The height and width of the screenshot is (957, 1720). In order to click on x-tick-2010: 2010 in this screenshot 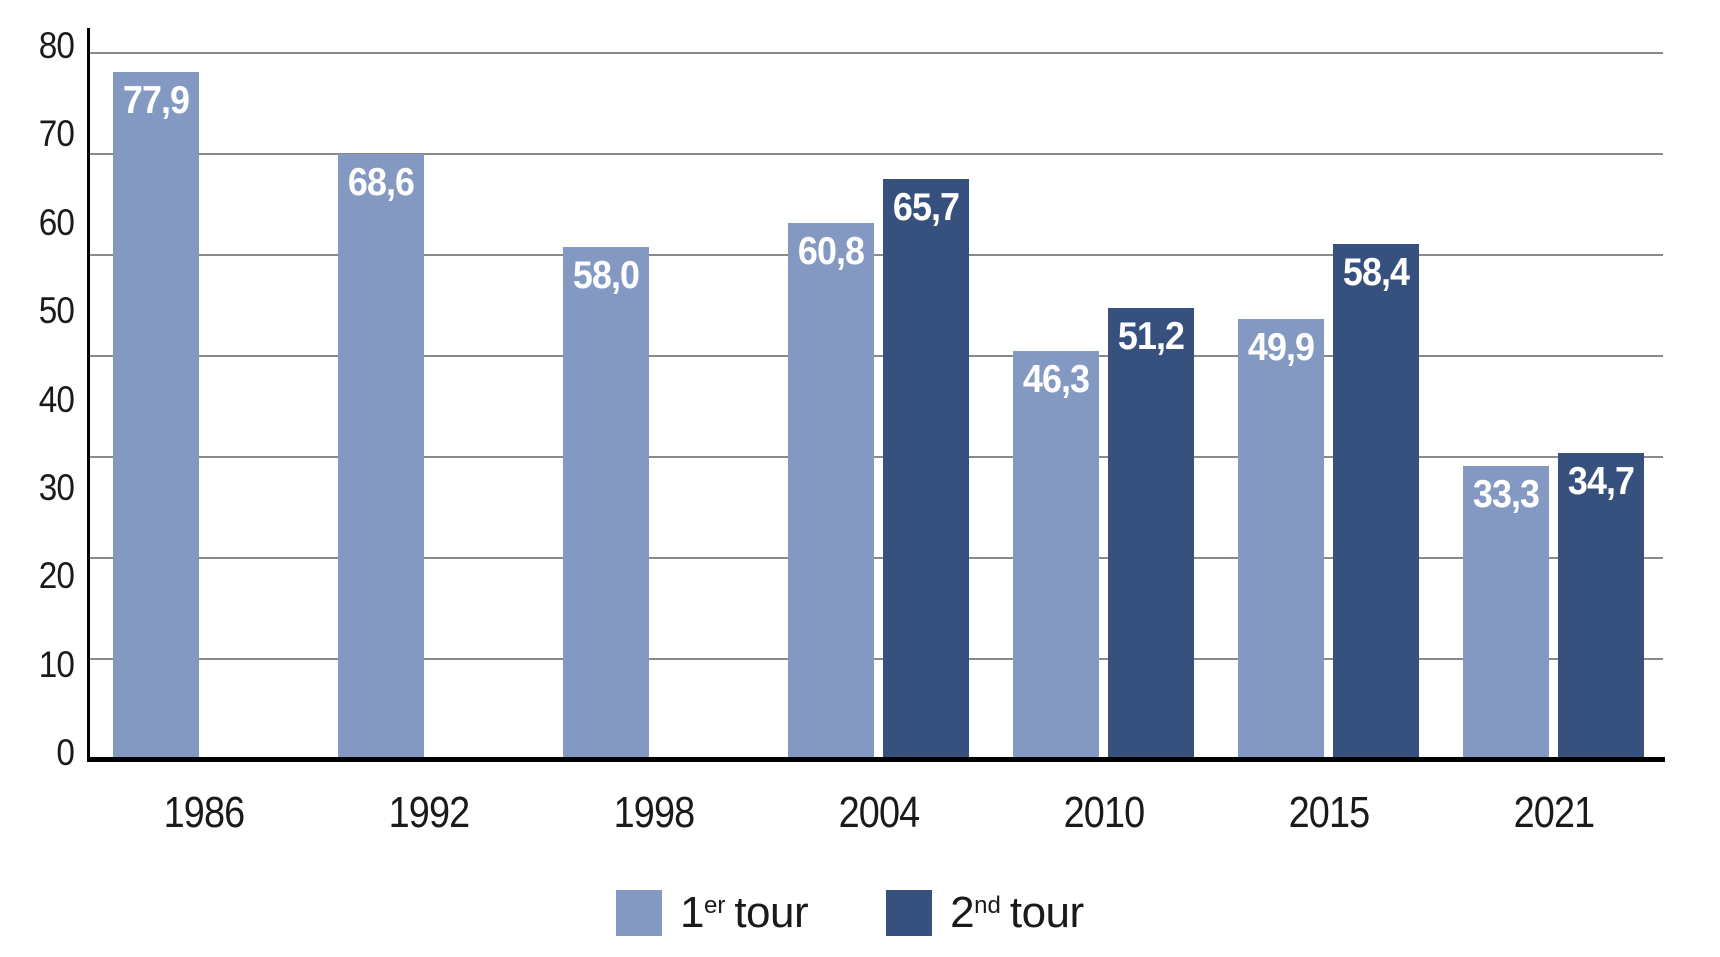, I will do `click(1104, 812)`.